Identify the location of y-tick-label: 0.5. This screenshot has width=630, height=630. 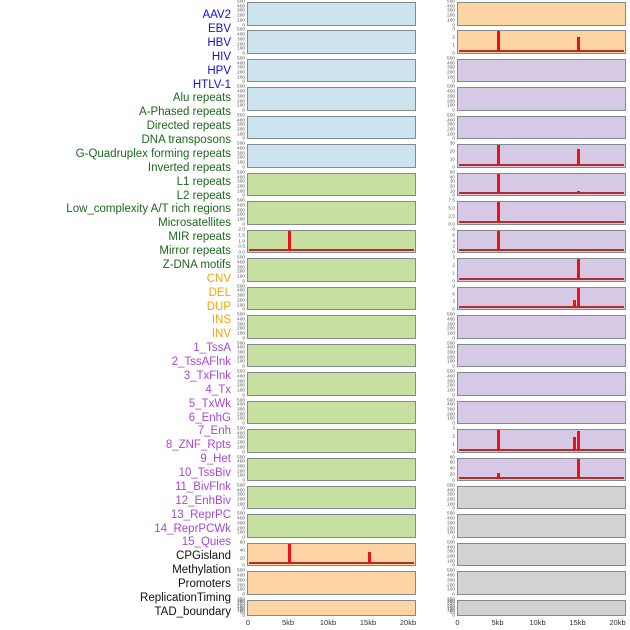
(241, 247).